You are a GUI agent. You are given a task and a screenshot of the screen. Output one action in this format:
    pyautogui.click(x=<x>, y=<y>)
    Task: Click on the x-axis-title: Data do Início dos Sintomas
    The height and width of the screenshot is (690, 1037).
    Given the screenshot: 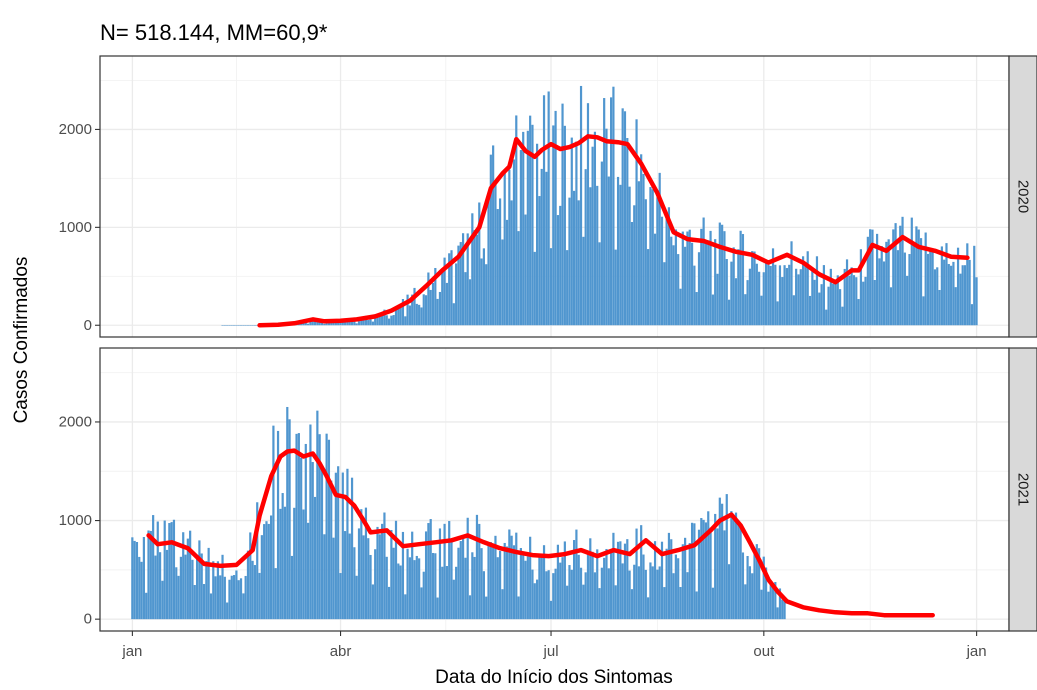 What is the action you would take?
    pyautogui.click(x=554, y=677)
    